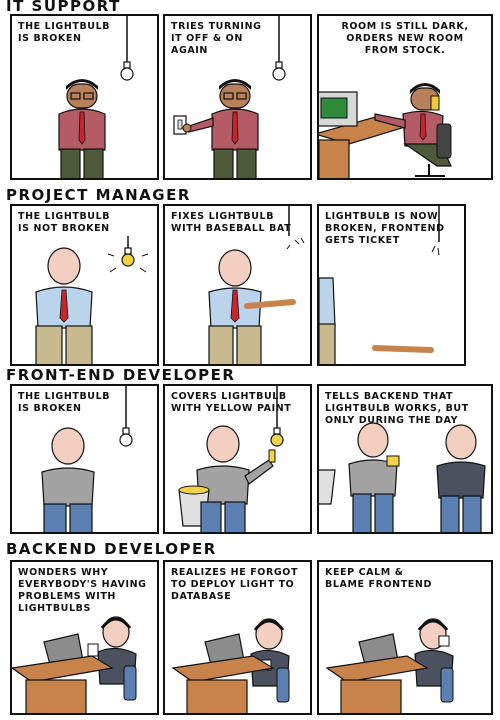 This screenshot has height=720, width=500. Describe the element at coordinates (96, 97) in the screenshot. I see `it-support-figure-standing` at that location.